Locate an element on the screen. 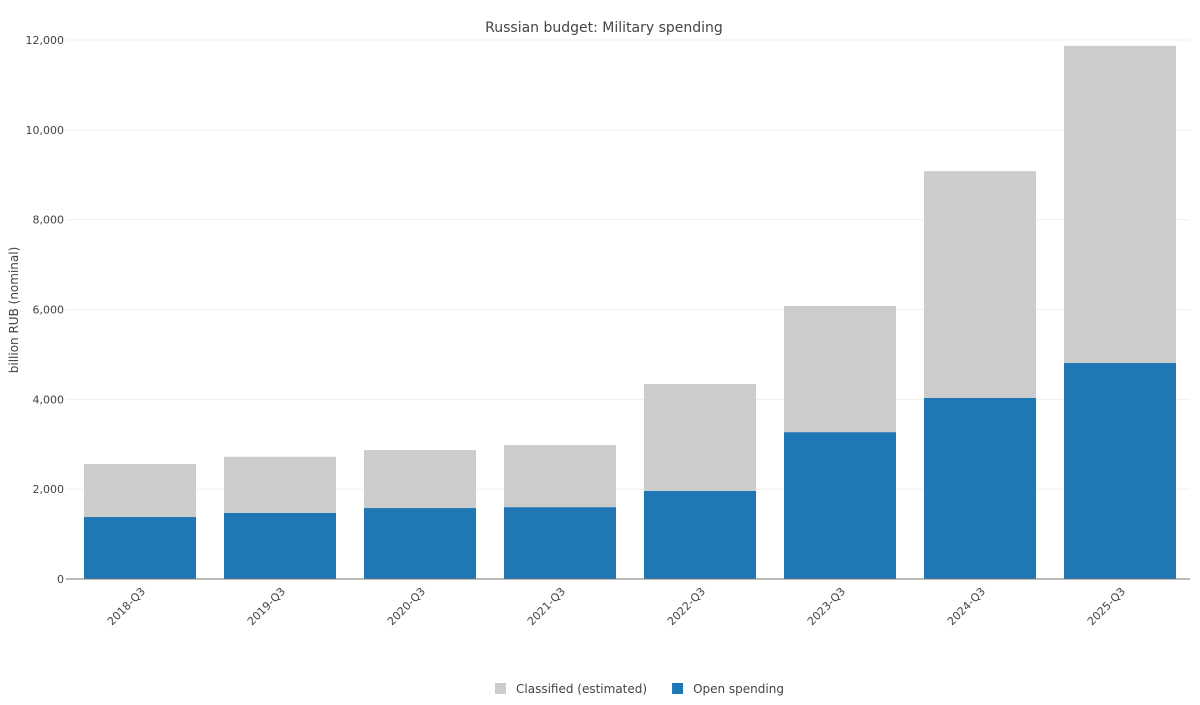 Image resolution: width=1200 pixels, height=705 pixels. bar-classified-estimated-2025-Q3 is located at coordinates (1120, 204).